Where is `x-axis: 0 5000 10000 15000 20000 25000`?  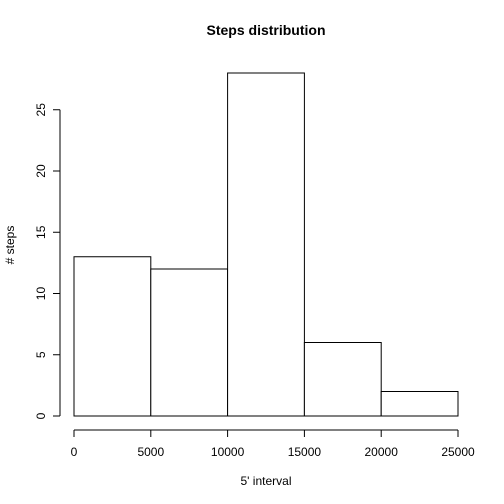 x-axis: 0 5000 10000 15000 20000 25000 is located at coordinates (273, 444).